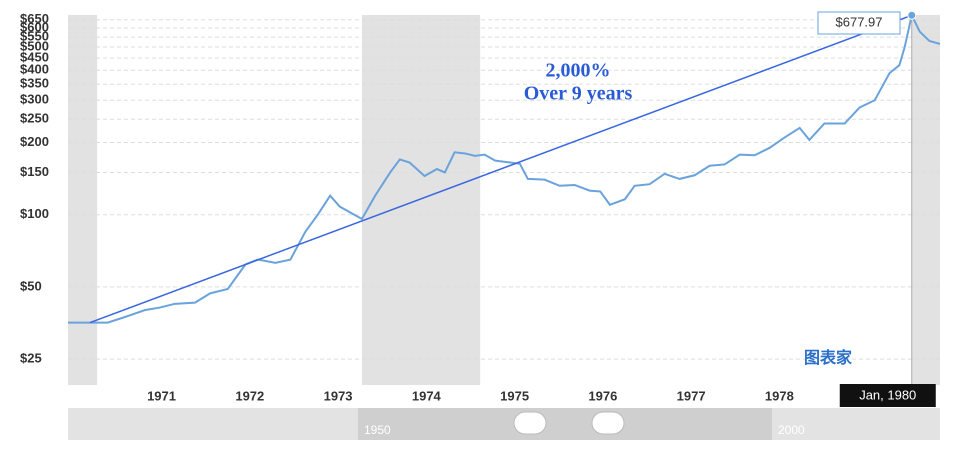 The height and width of the screenshot is (450, 960). What do you see at coordinates (912, 15) in the screenshot?
I see `peak-marker` at bounding box center [912, 15].